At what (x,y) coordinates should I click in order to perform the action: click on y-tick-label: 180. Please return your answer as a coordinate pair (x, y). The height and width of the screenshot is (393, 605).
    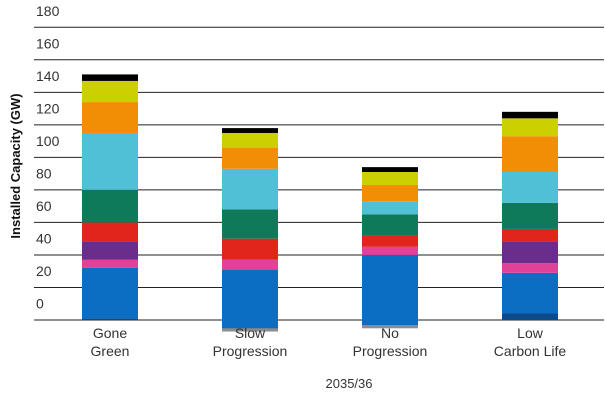
    Looking at the image, I should click on (48, 11).